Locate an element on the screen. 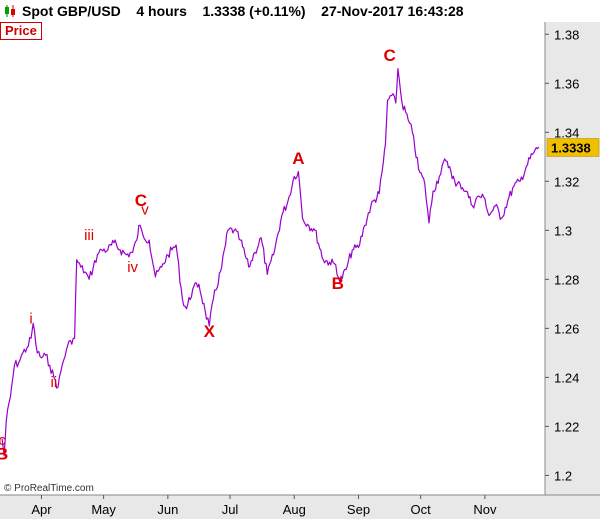 Image resolution: width=600 pixels, height=519 pixels. wave-label: iii is located at coordinates (89, 235).